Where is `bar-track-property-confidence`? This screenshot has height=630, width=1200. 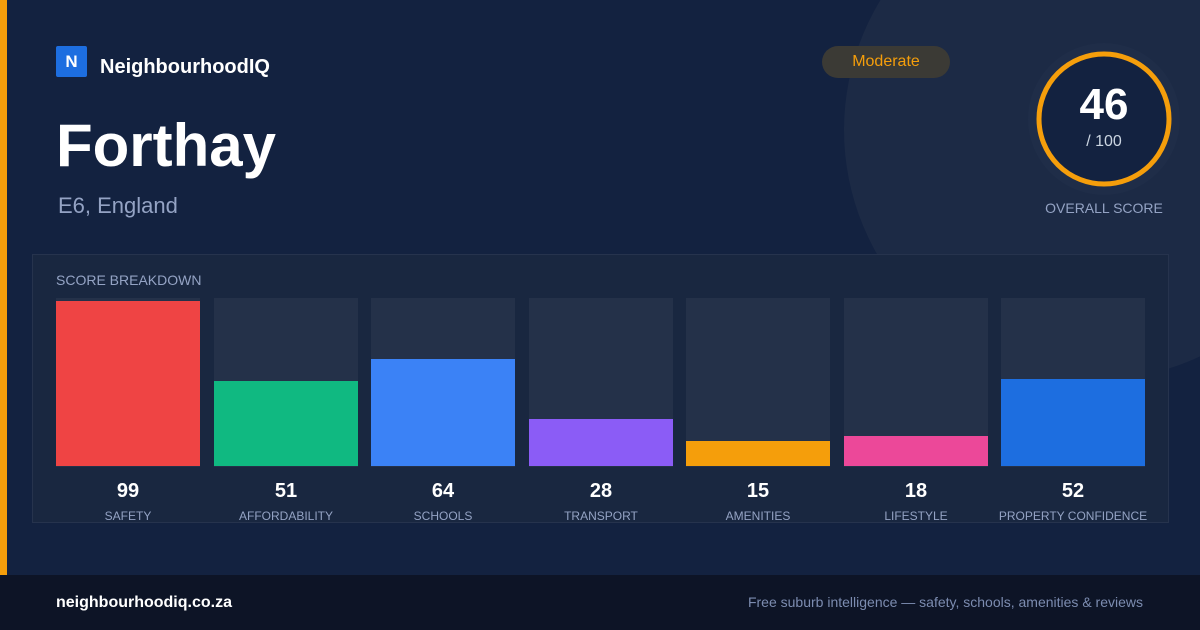
bar-track-property-confidence is located at coordinates (1073, 382).